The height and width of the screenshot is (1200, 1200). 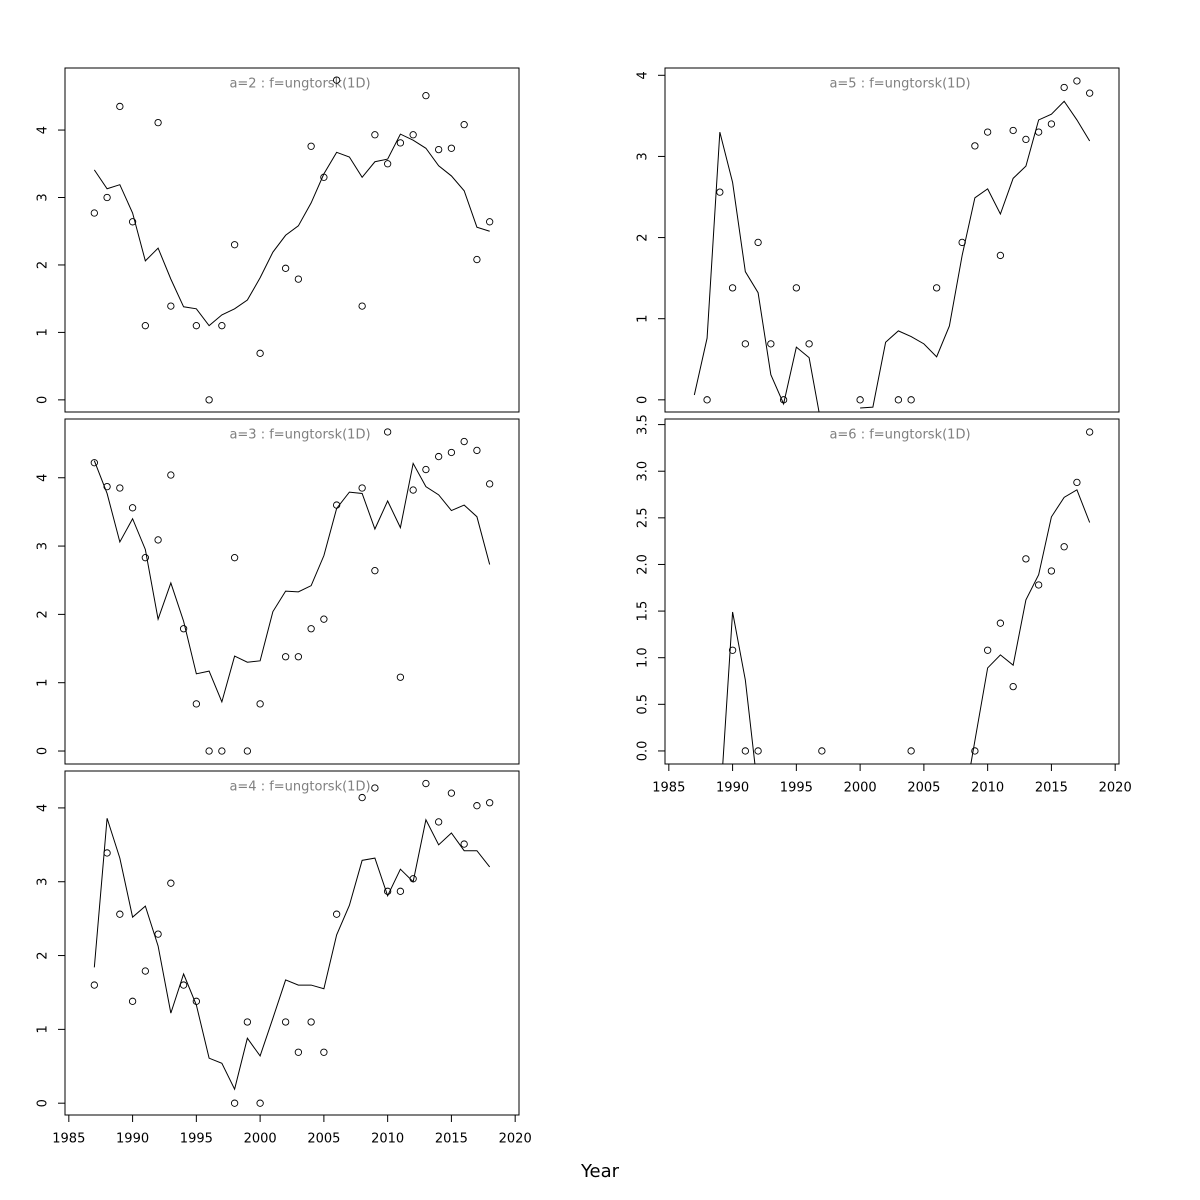 I want to click on y-tick-label: 3, so click(x=43, y=546).